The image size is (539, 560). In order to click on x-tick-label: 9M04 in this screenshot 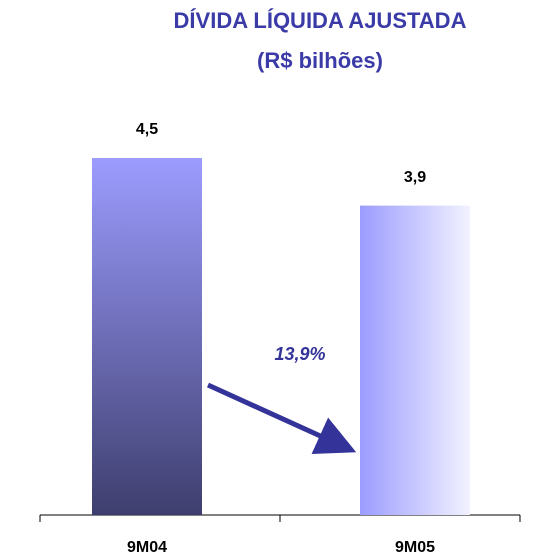, I will do `click(147, 547)`.